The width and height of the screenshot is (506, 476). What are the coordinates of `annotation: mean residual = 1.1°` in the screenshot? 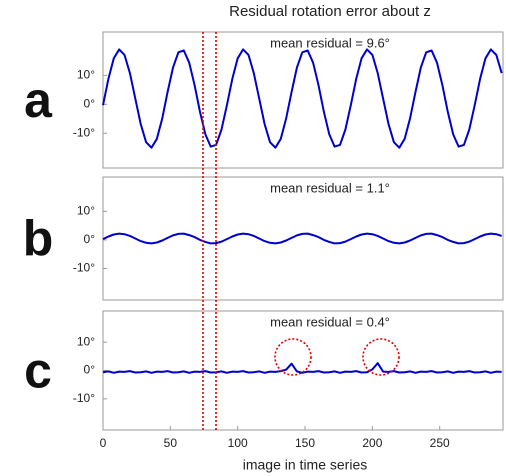 It's located at (330, 187).